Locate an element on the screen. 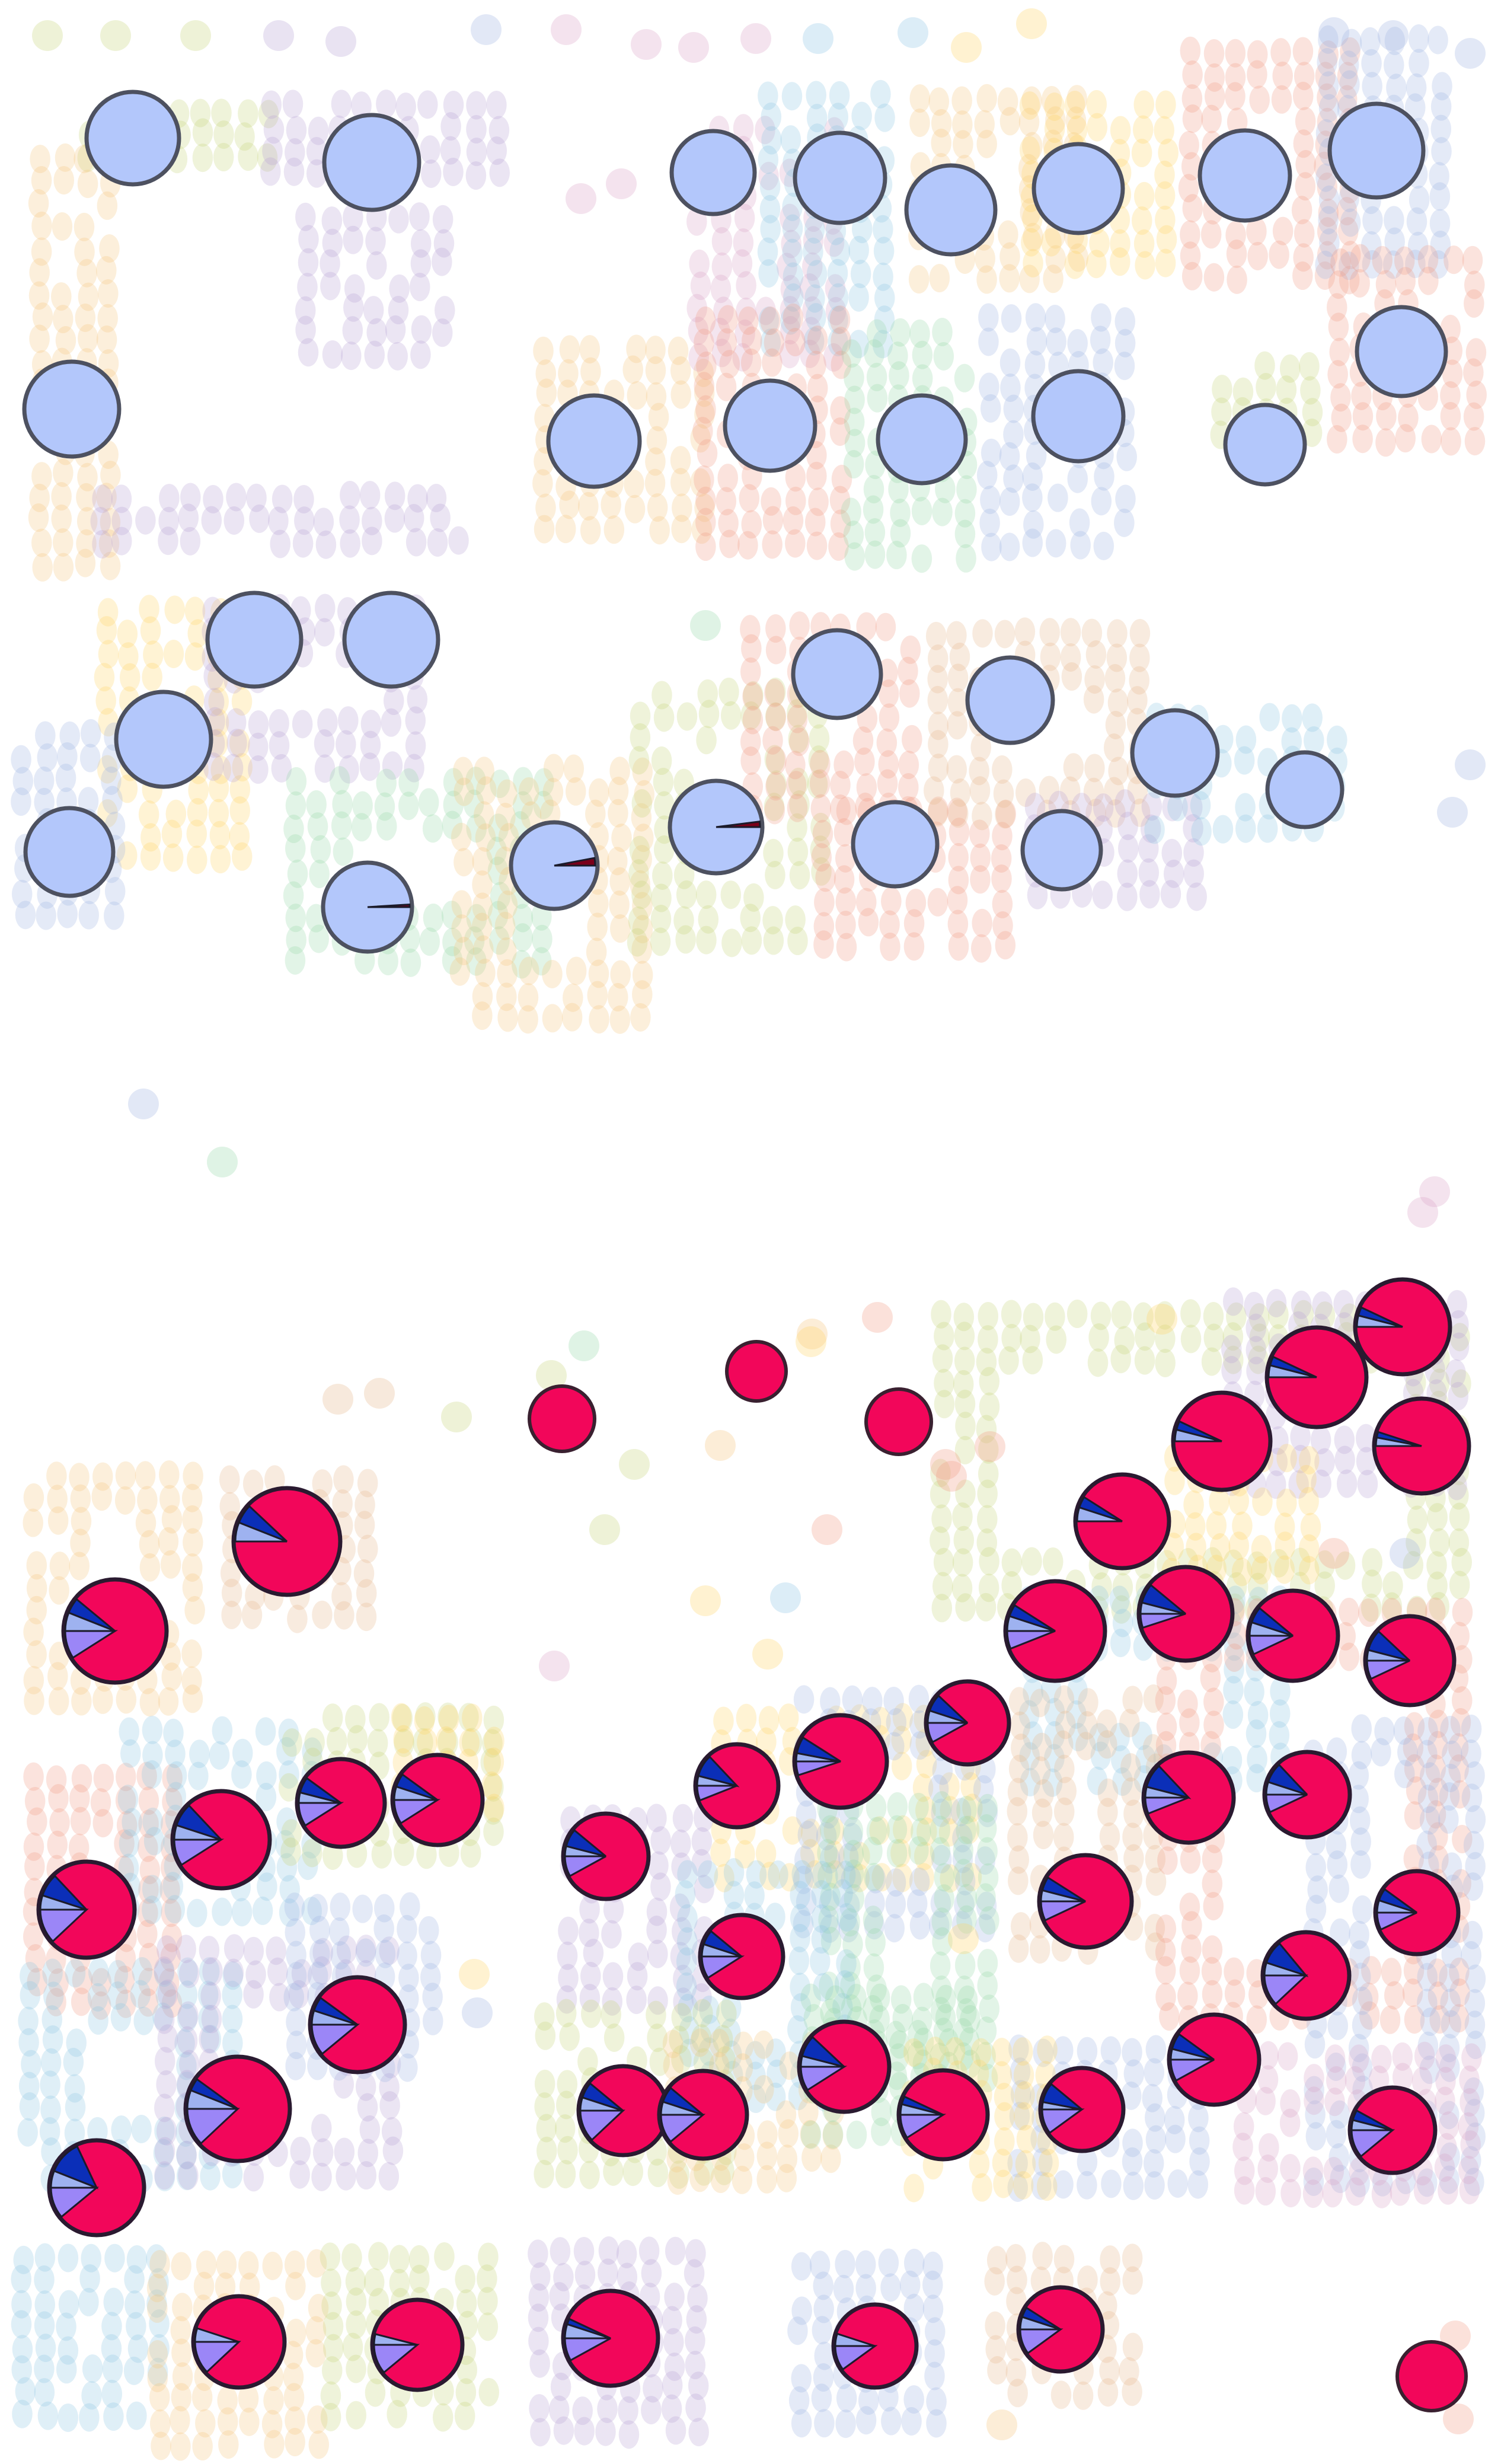 The image size is (1501, 2464). stray-dot is located at coordinates (223, 1162).